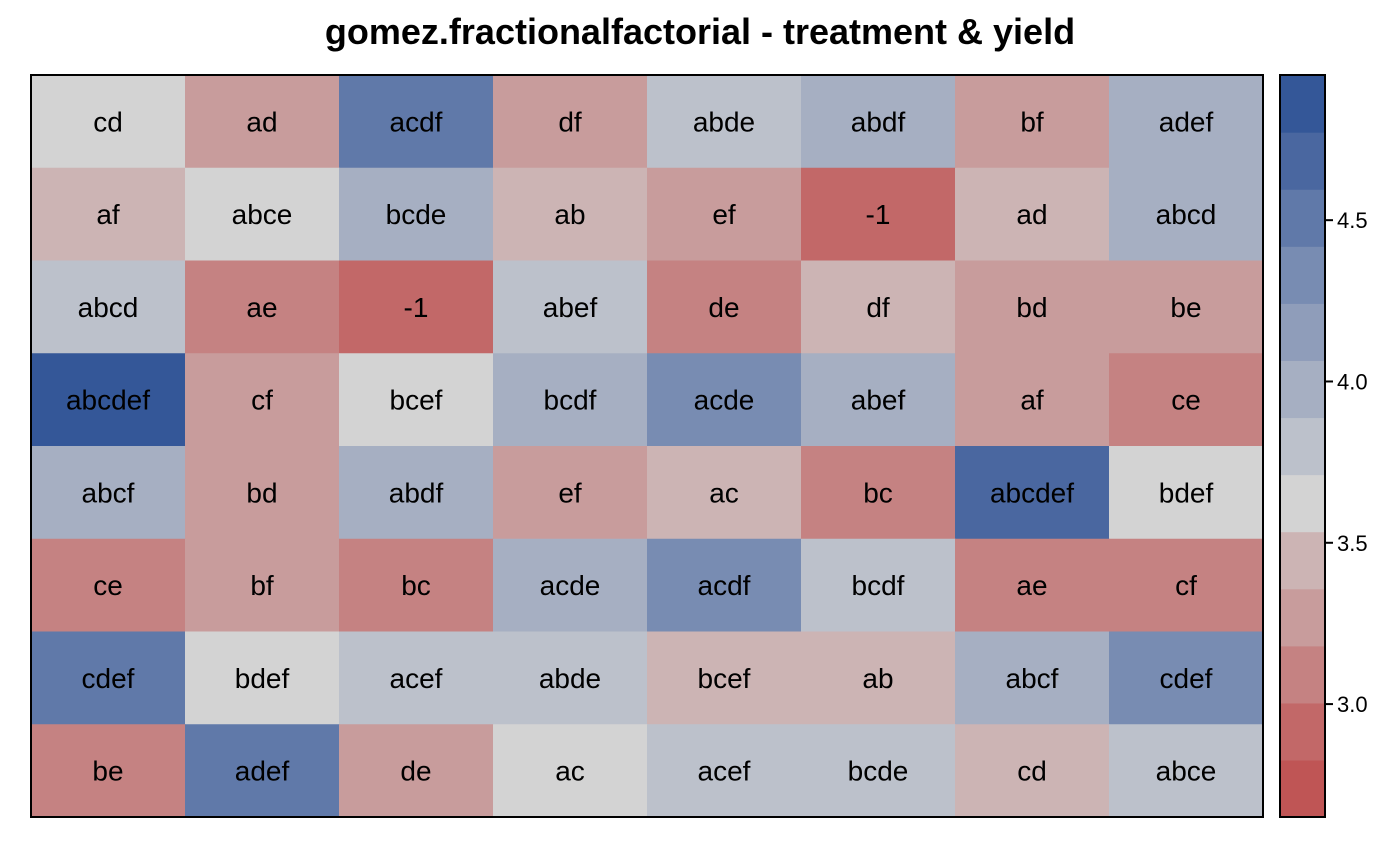 This screenshot has width=1400, height=866. Describe the element at coordinates (107, 771) in the screenshot. I see `heatmap-cell-label: be` at that location.